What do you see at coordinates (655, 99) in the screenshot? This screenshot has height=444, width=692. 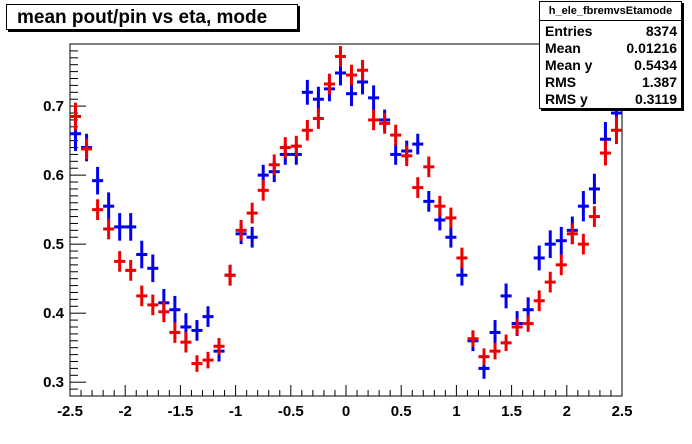 I see `stats-value: 0.3119` at bounding box center [655, 99].